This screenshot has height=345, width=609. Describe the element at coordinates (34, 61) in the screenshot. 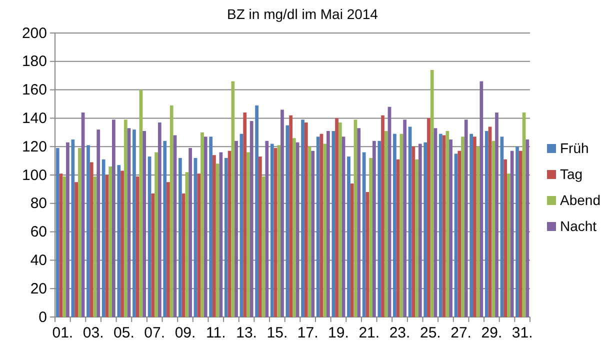

I see `y-tick-label: 180` at that location.